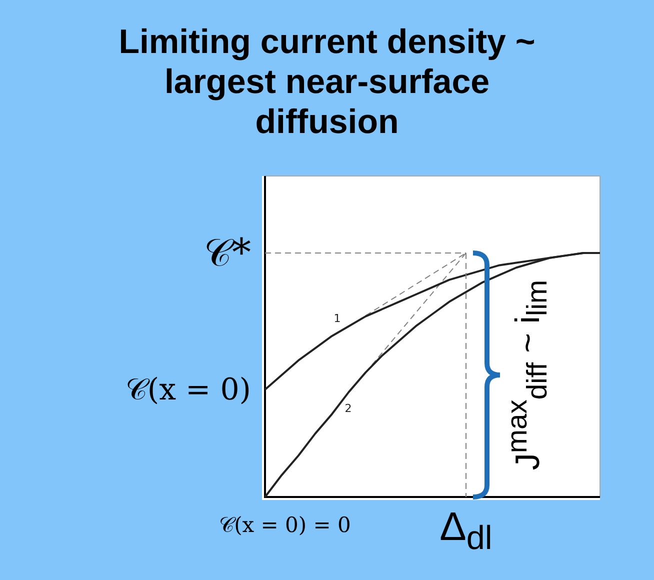 The image size is (654, 580). Describe the element at coordinates (337, 319) in the screenshot. I see `series-label: 1` at that location.